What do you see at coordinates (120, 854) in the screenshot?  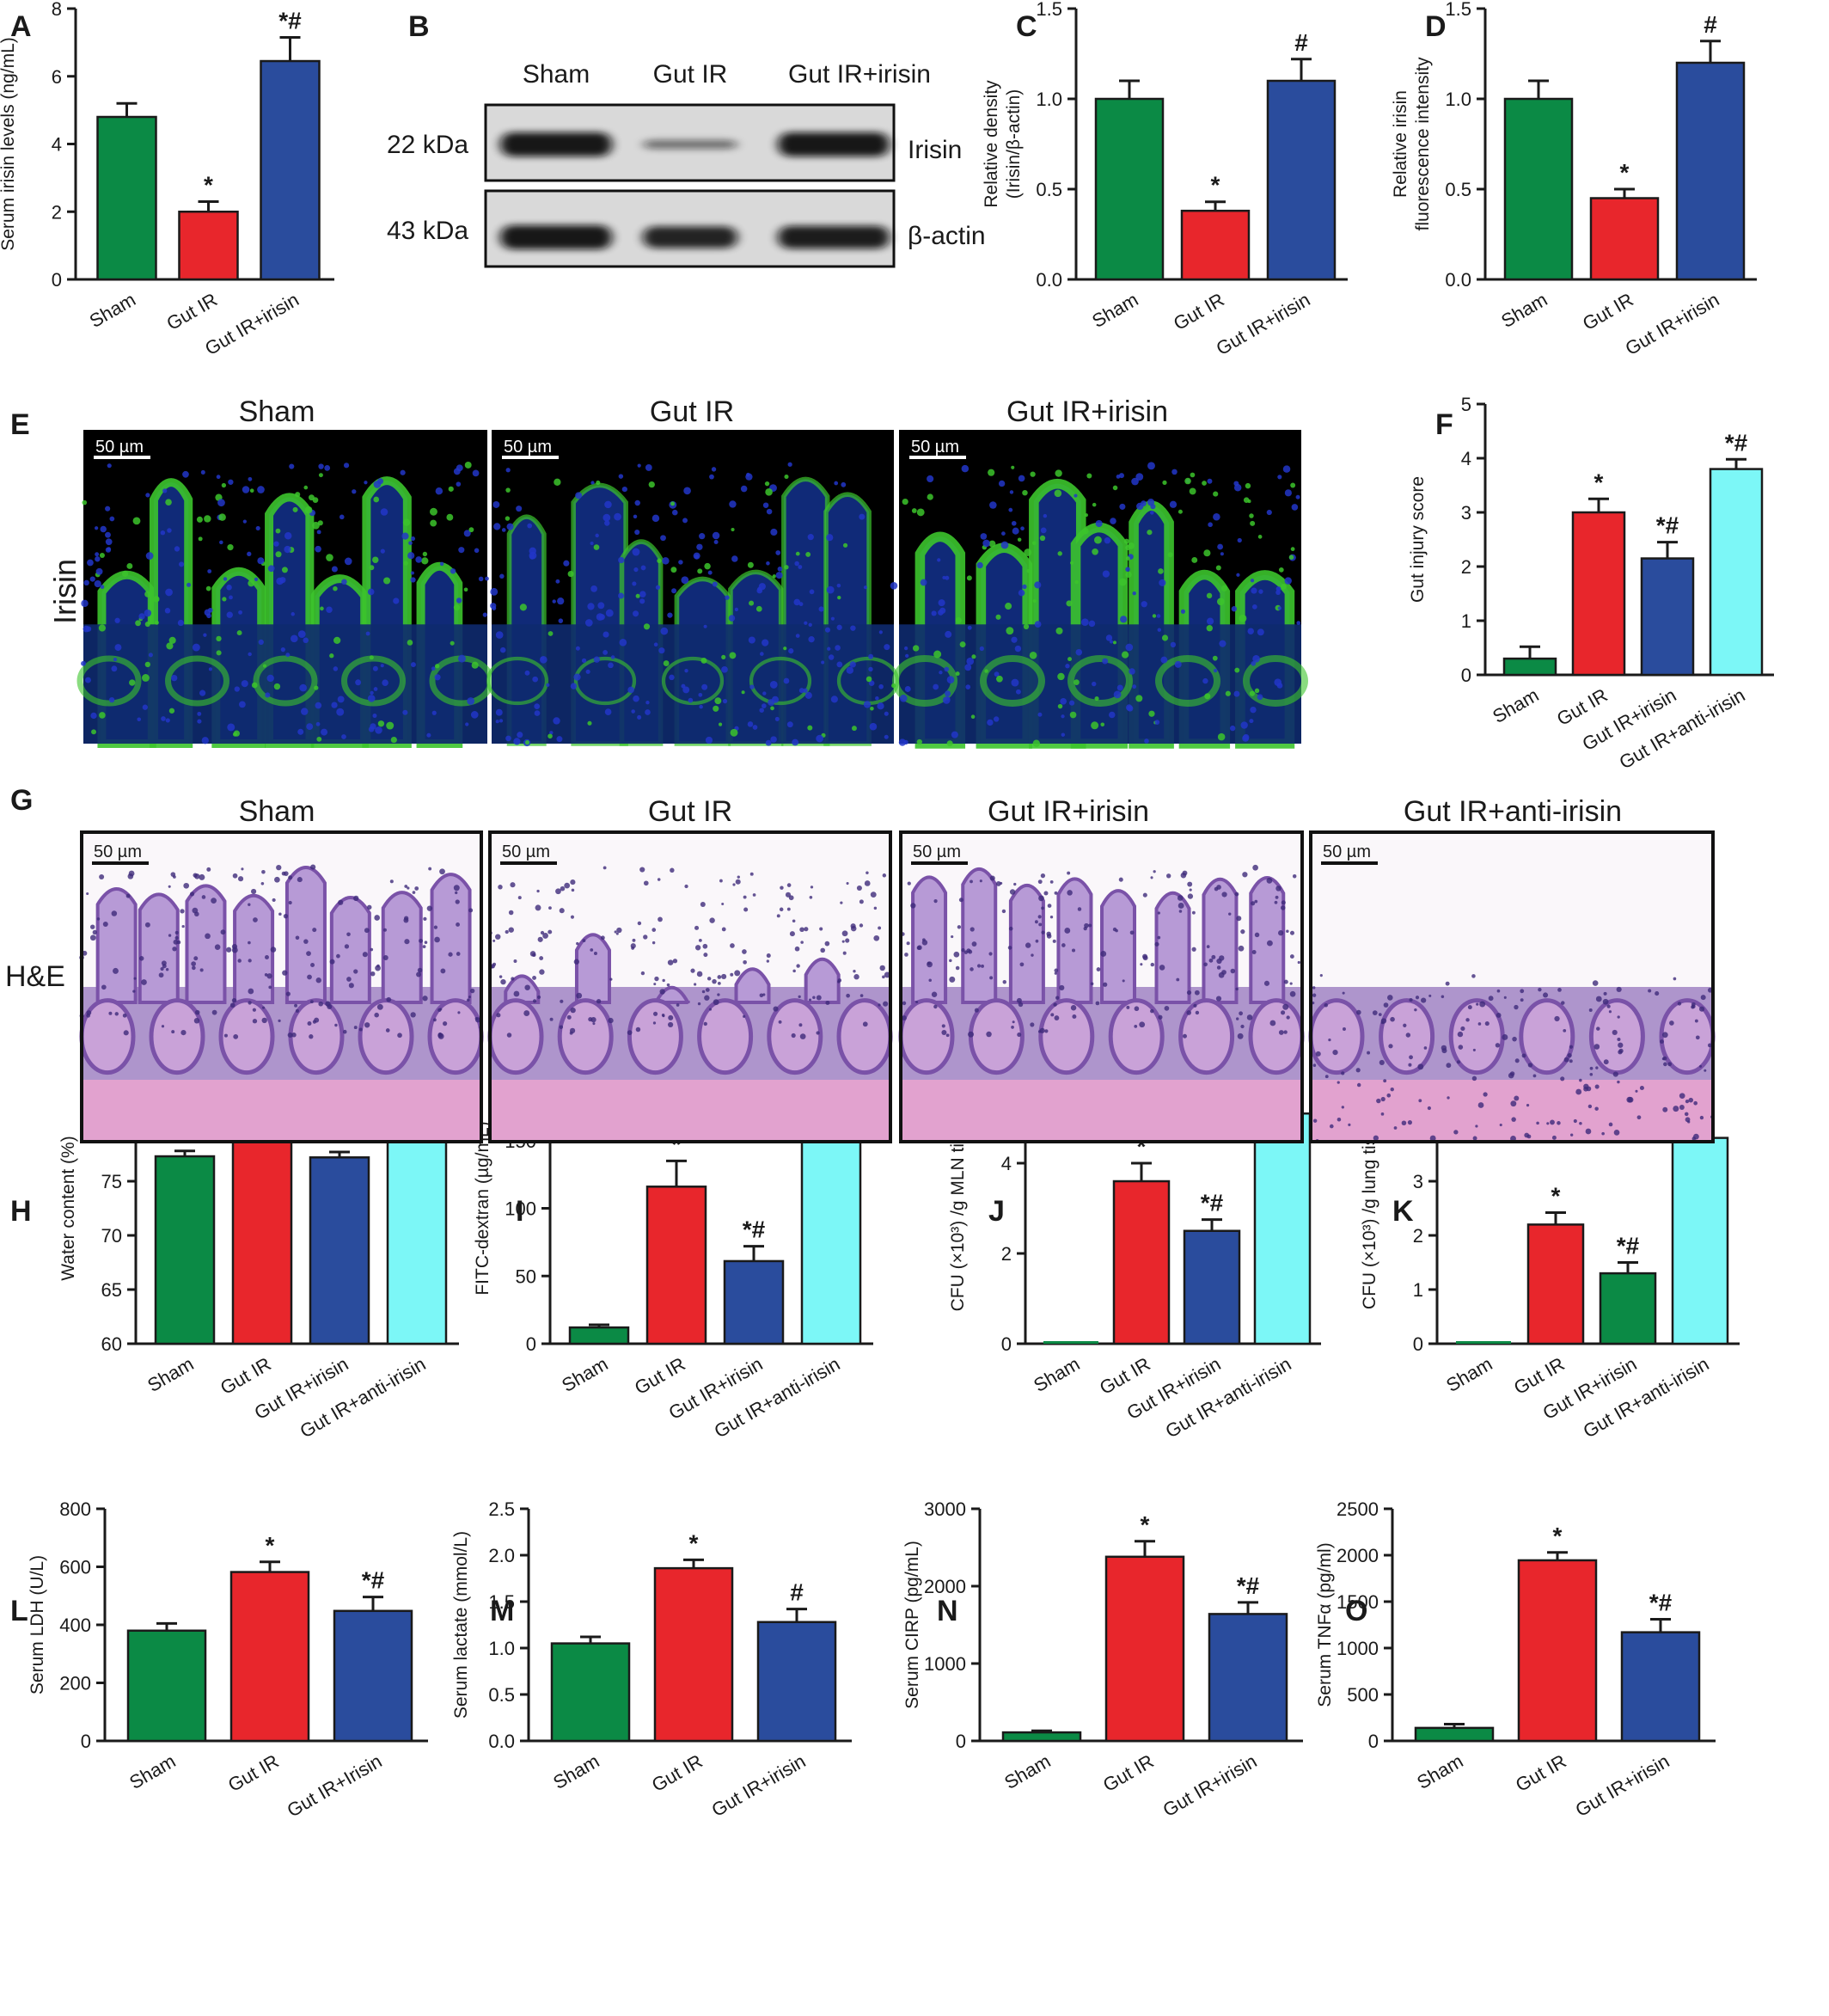 I see `scale-bar: 50 µm` at bounding box center [120, 854].